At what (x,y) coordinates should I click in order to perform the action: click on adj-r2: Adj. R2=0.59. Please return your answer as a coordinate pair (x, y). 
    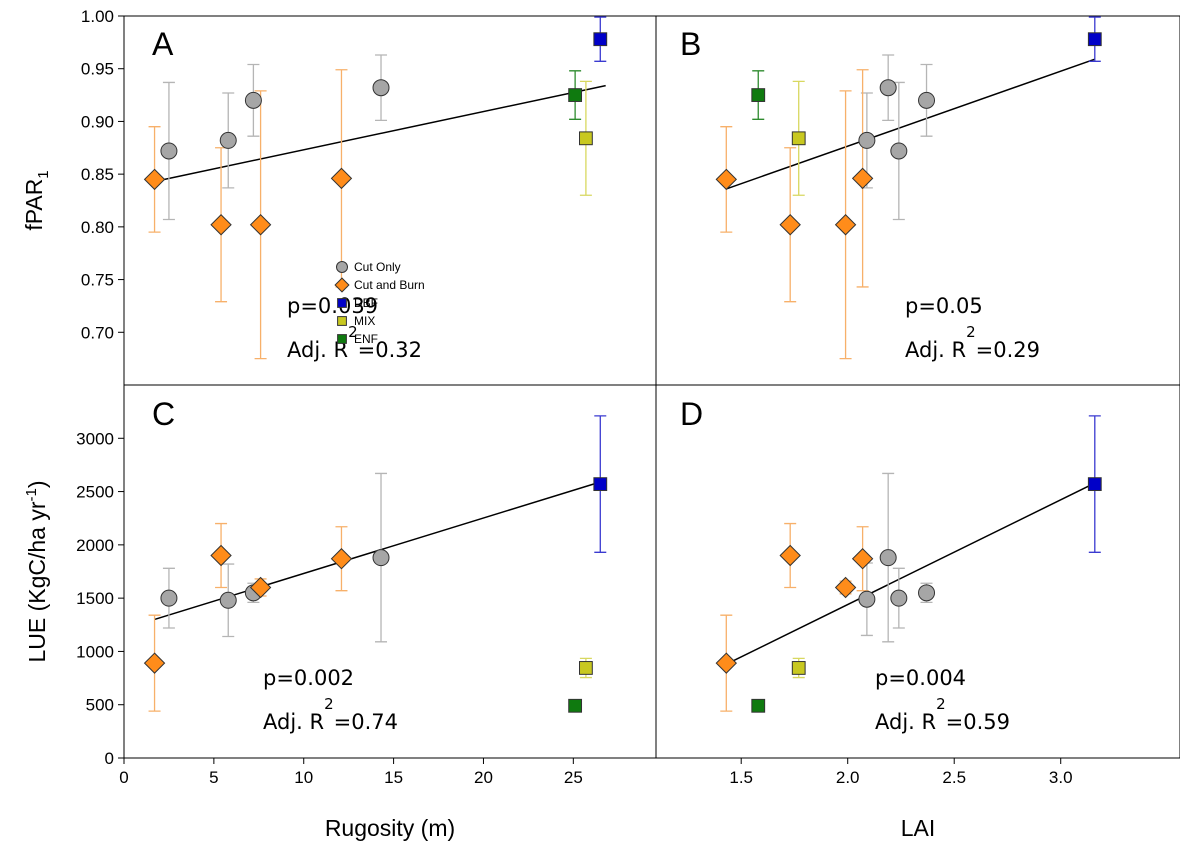
    Looking at the image, I should click on (942, 714).